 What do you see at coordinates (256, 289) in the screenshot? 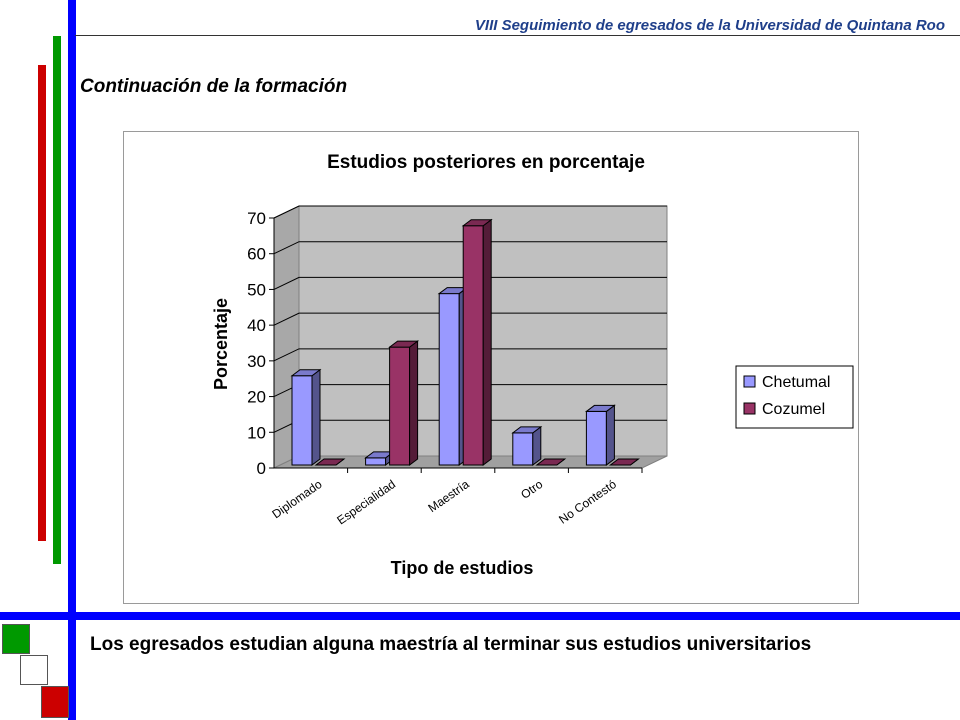
I see `y-tick-label: 50` at bounding box center [256, 289].